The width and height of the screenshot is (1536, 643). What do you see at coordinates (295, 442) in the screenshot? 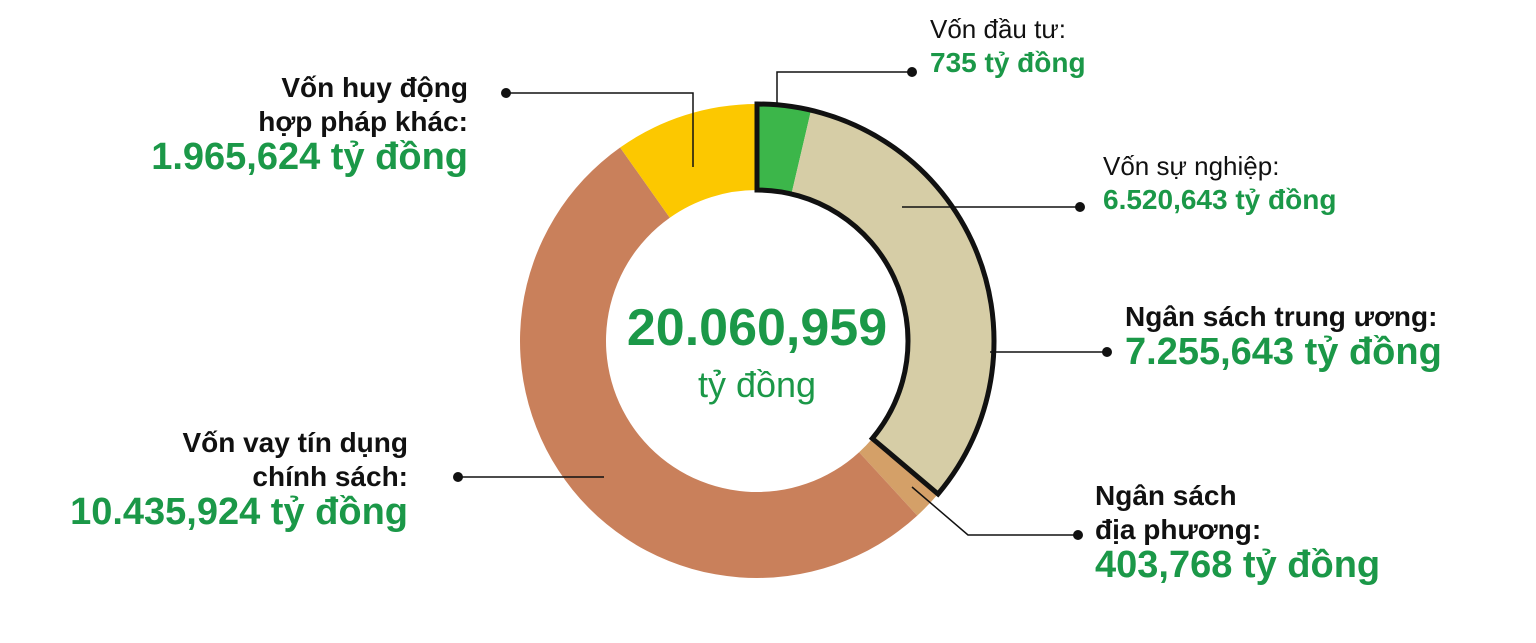
I see `callout-label: Vốn vay tín dụng` at bounding box center [295, 442].